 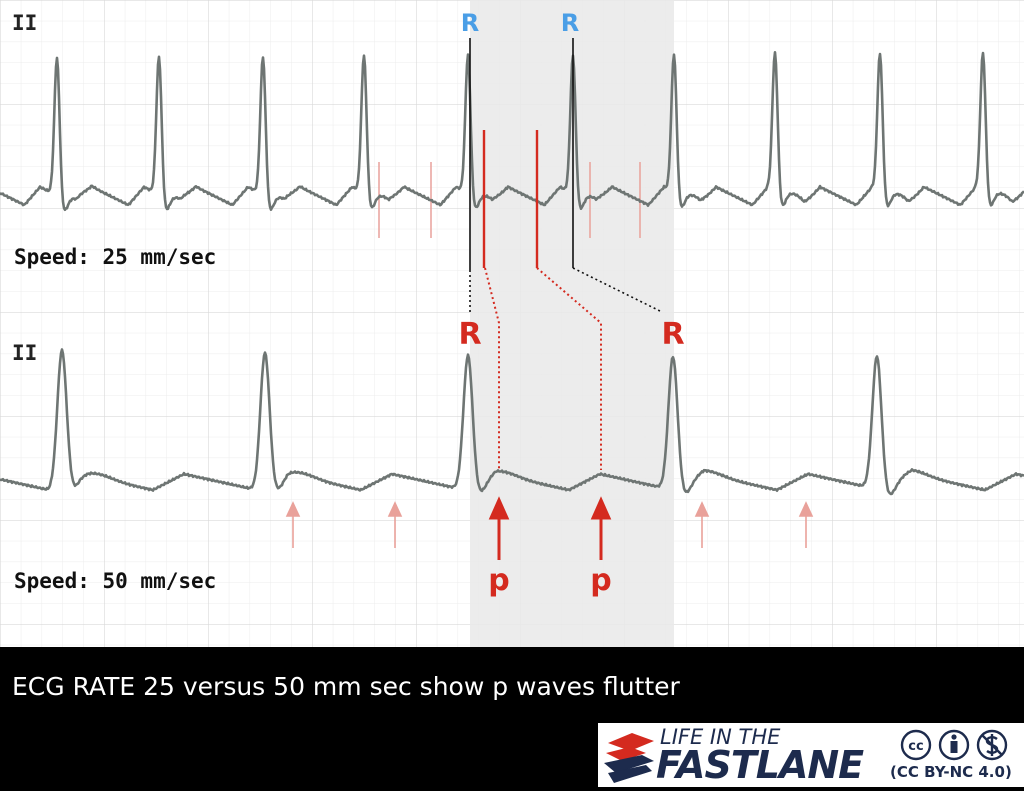 What do you see at coordinates (566, 175) in the screenshot?
I see `r-connectors` at bounding box center [566, 175].